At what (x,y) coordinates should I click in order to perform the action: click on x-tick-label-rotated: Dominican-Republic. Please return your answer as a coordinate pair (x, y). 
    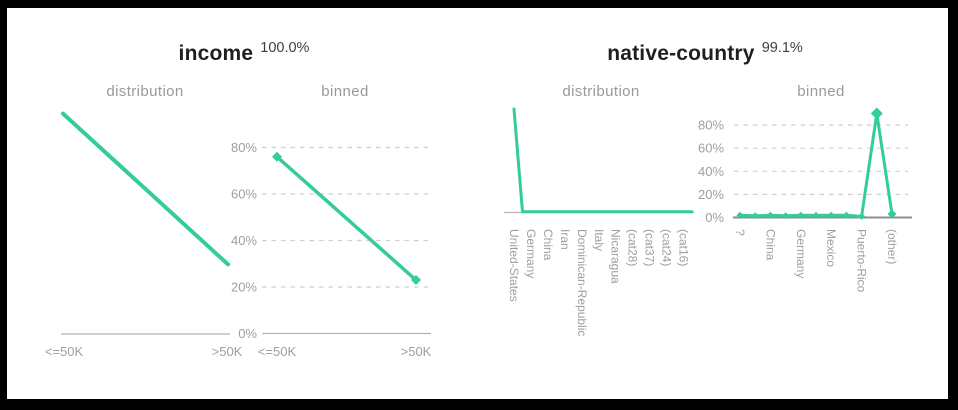
    Looking at the image, I should click on (582, 282).